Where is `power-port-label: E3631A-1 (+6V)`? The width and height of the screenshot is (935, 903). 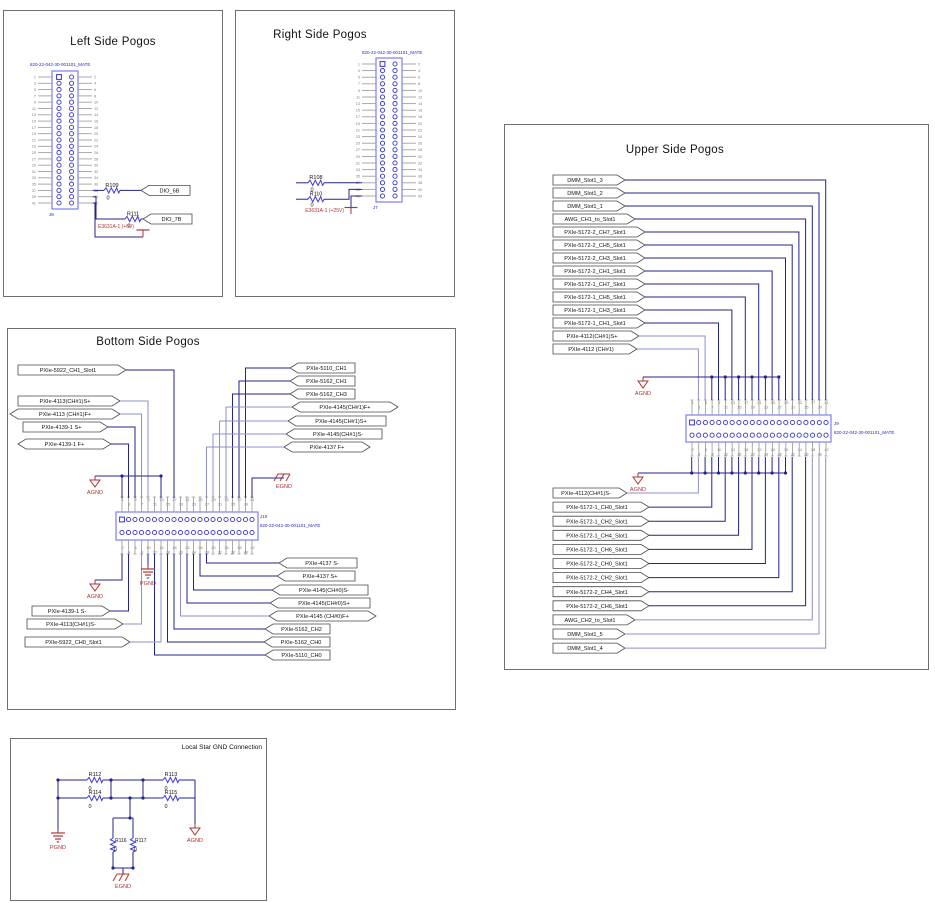
power-port-label: E3631A-1 (+6V) is located at coordinates (116, 227).